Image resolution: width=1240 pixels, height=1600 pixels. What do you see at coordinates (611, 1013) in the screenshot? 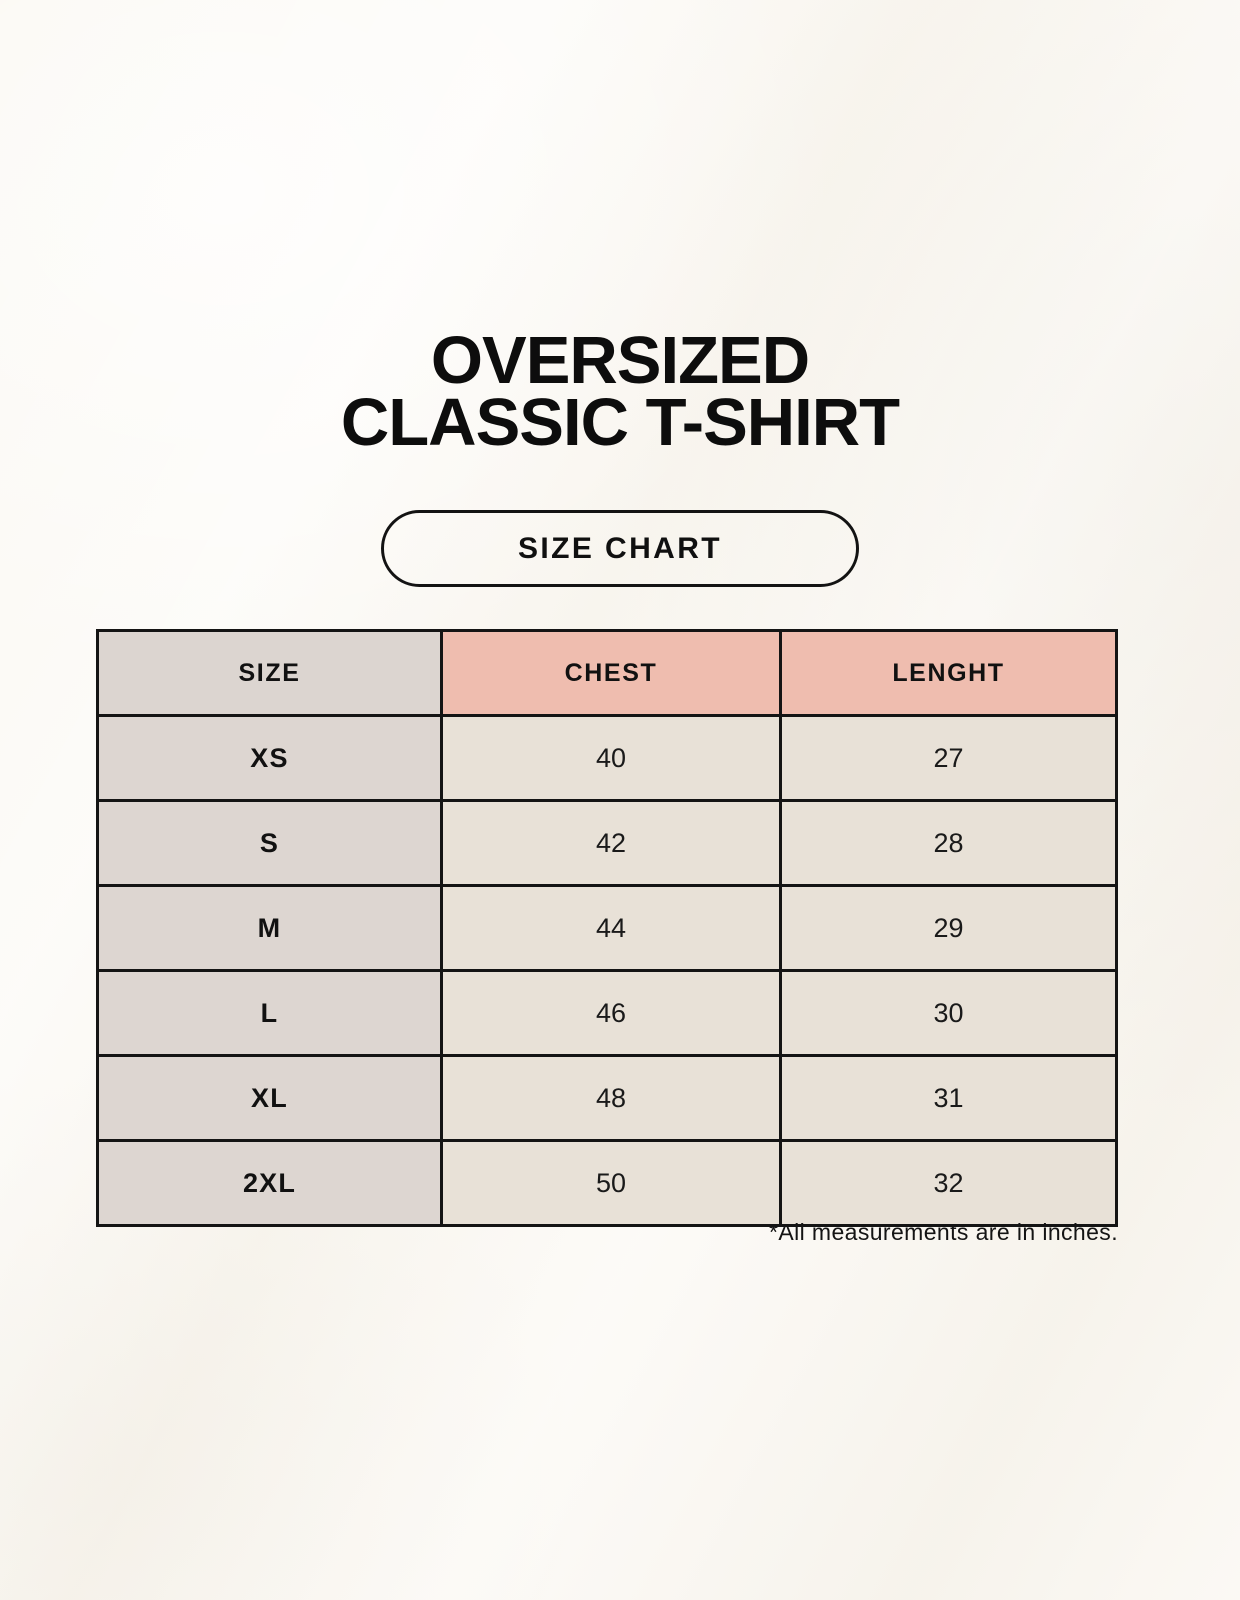
I see `cell-chest: 46` at bounding box center [611, 1013].